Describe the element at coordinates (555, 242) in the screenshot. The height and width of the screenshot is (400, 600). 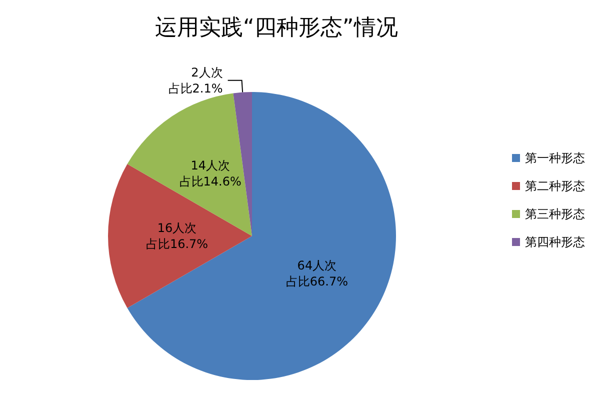
I see `legend-label: 第四种形态` at that location.